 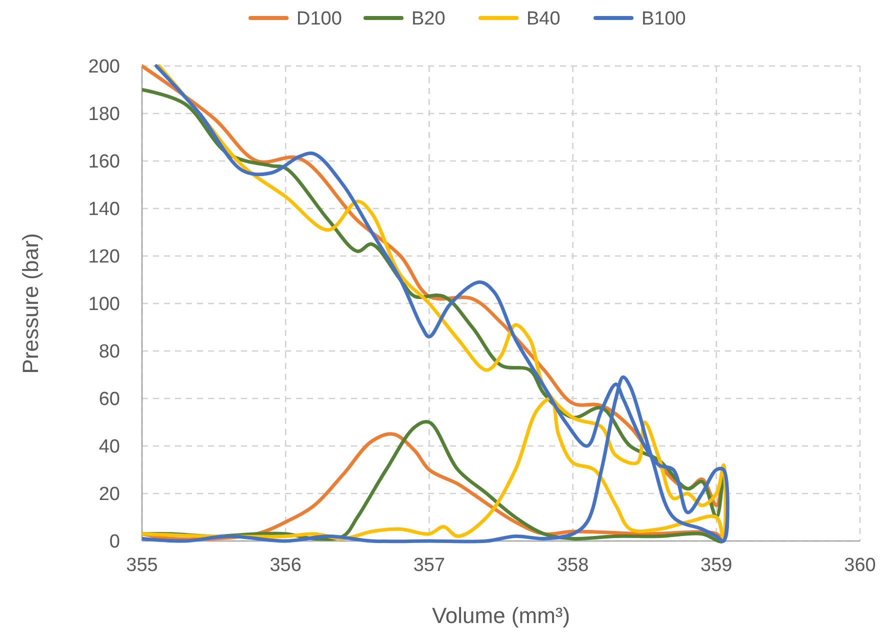 I want to click on y-tick-label: 140, so click(x=104, y=209).